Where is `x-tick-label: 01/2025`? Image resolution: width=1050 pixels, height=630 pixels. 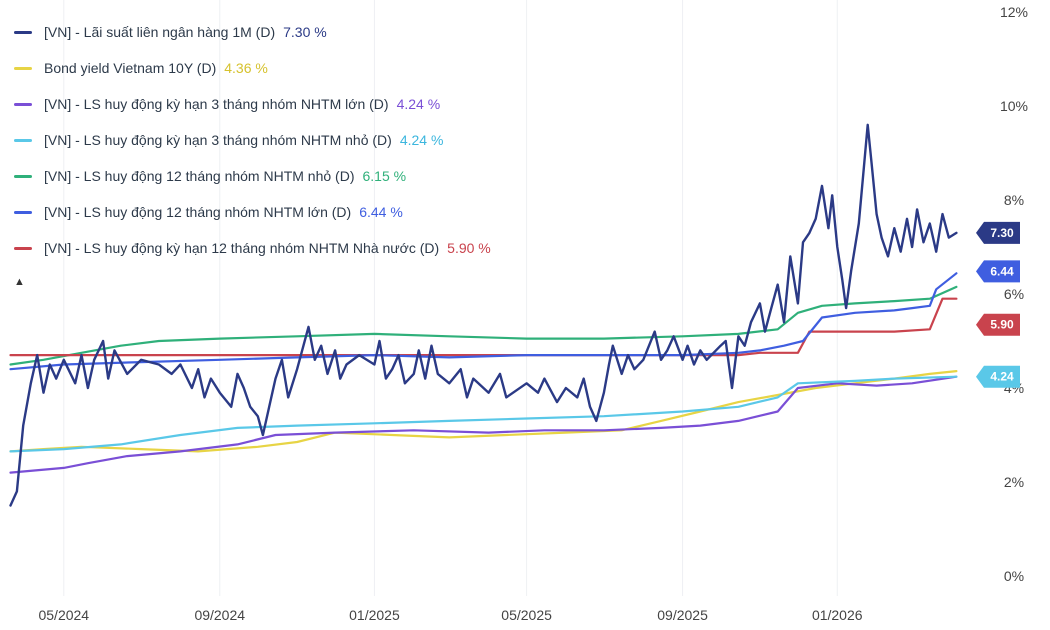
x-tick-label: 01/2025 is located at coordinates (374, 615).